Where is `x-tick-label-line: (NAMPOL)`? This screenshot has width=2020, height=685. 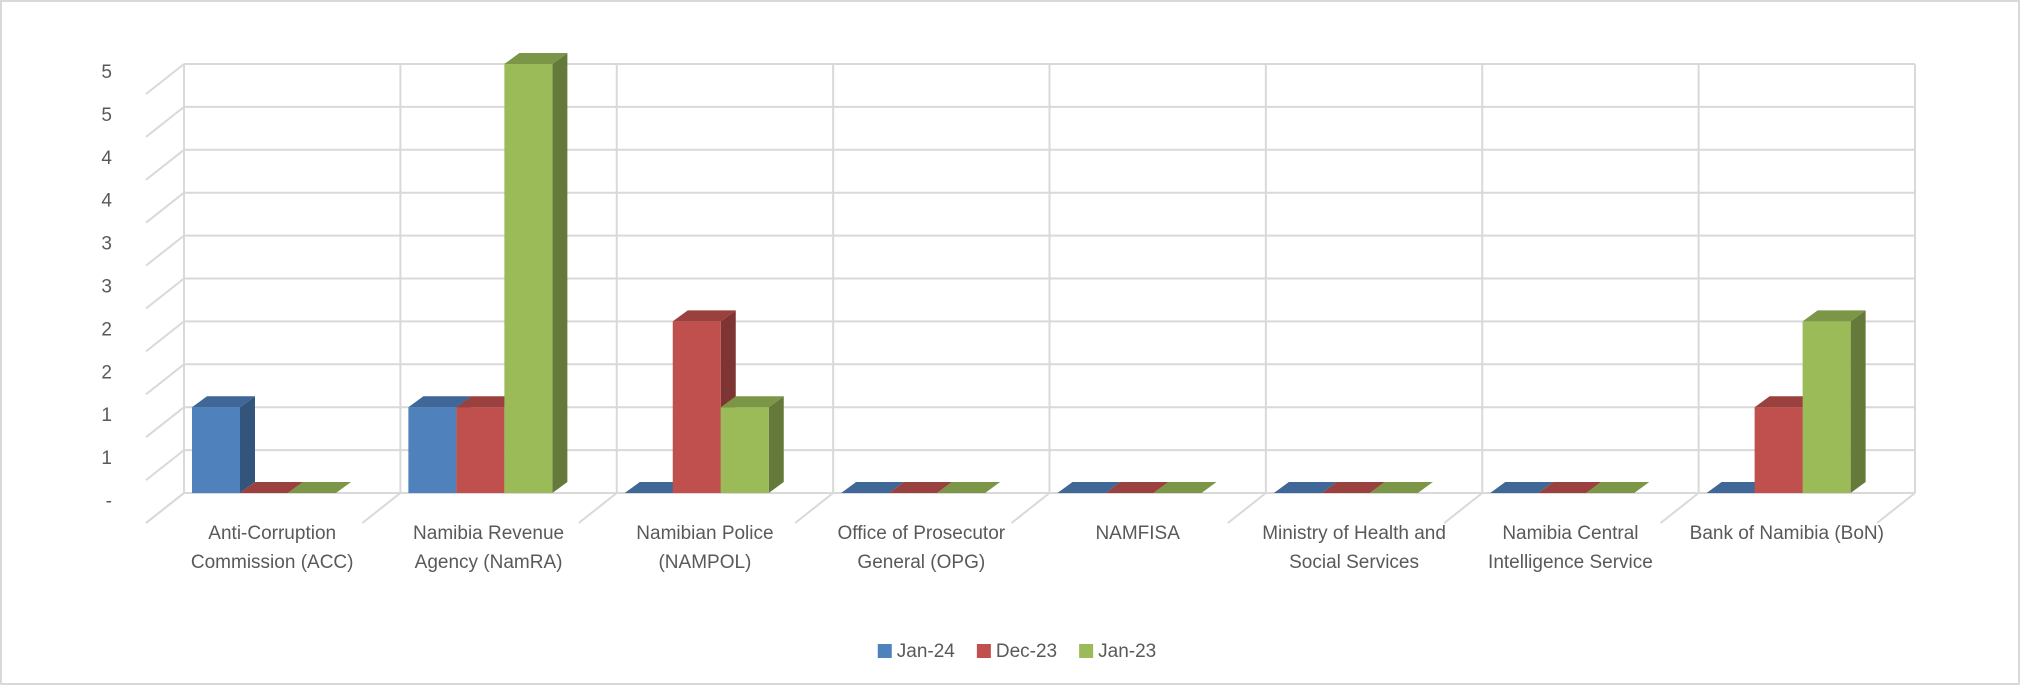 x-tick-label-line: (NAMPOL) is located at coordinates (704, 562).